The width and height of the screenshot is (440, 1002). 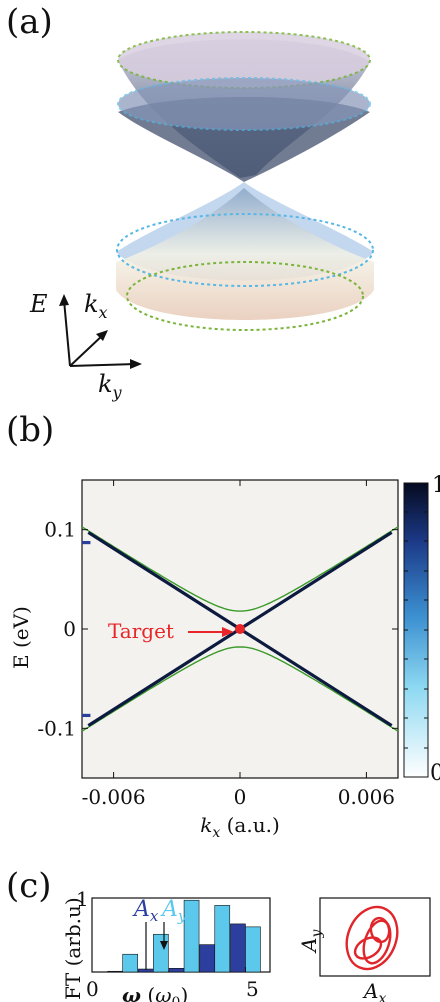 I want to click on ky-axis-label: ky, so click(x=110, y=386).